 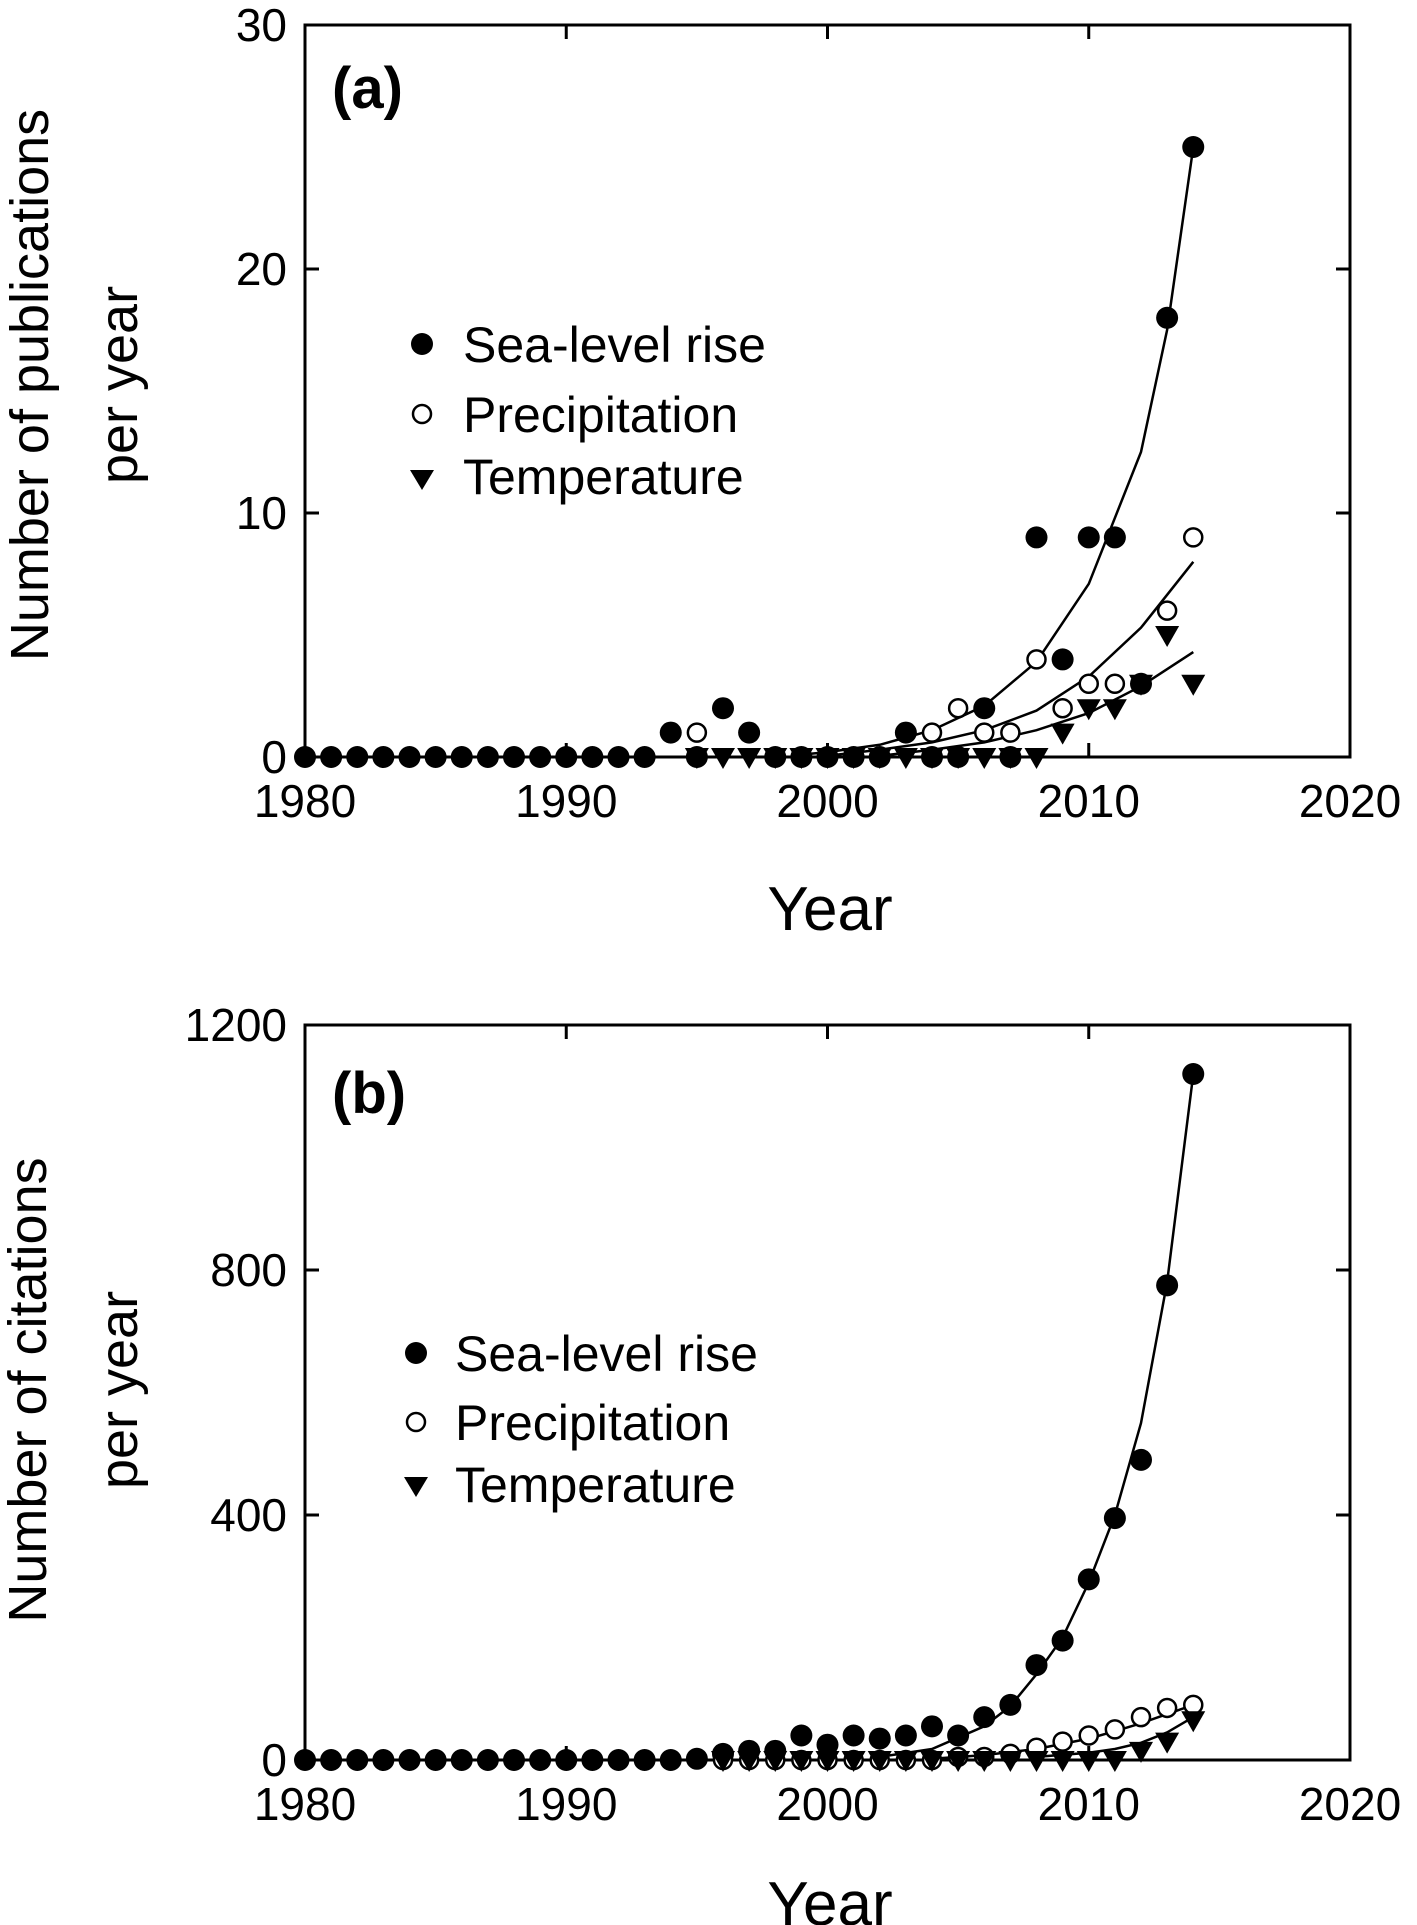 I want to click on legend-b: Sea-level rise Precipitation Temperature, so click(x=581, y=1419).